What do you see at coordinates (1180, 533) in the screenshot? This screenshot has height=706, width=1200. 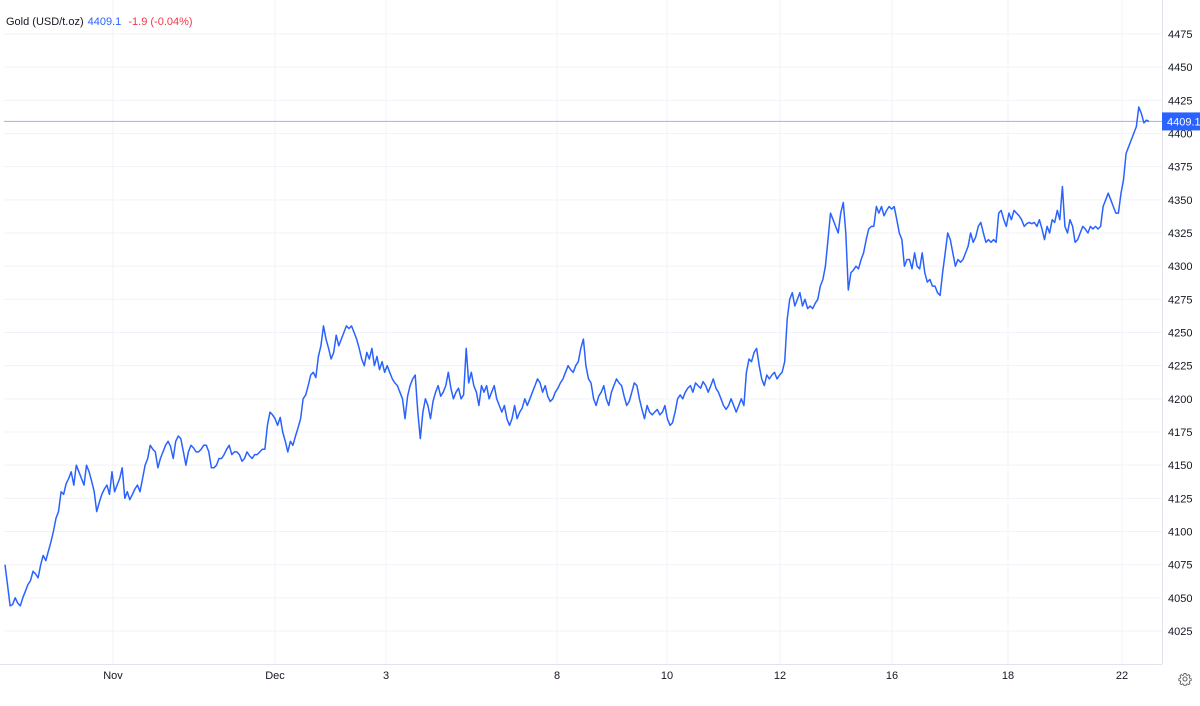 I see `y-tick-label: 4100` at bounding box center [1180, 533].